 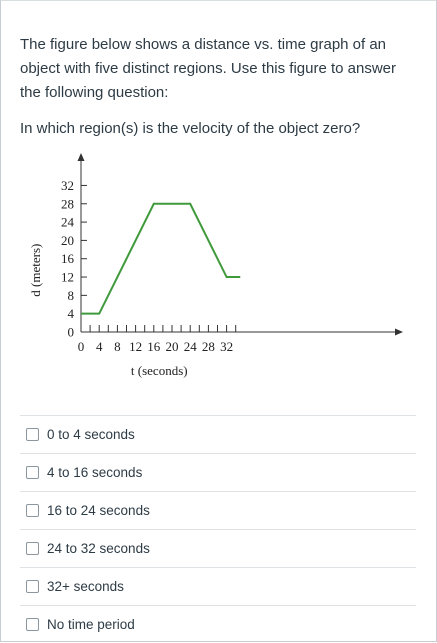 What do you see at coordinates (67, 240) in the screenshot?
I see `y-tick-label: 20` at bounding box center [67, 240].